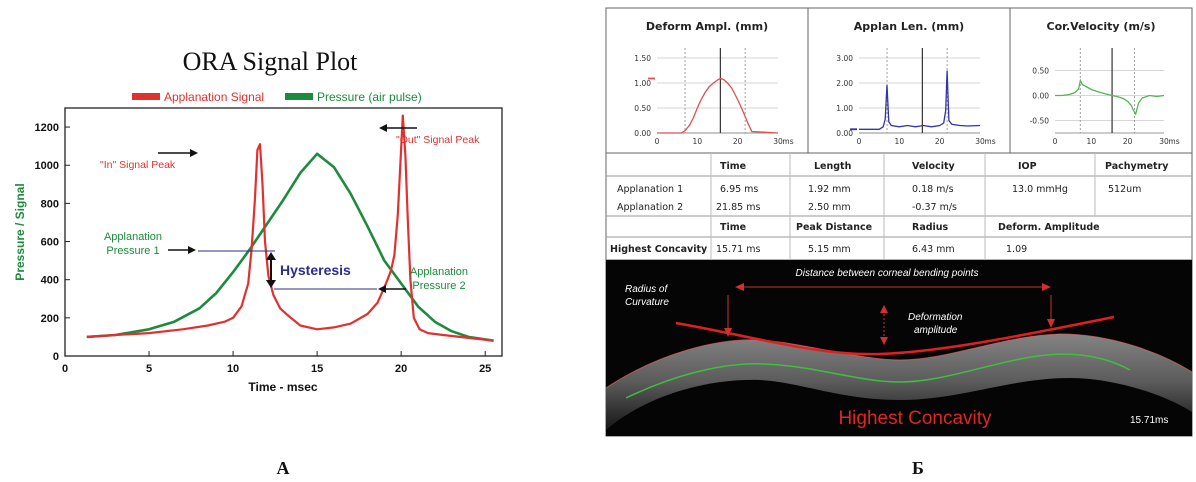 Image resolution: width=1196 pixels, height=482 pixels. I want to click on ora-x-tick-label: 15, so click(317, 369).